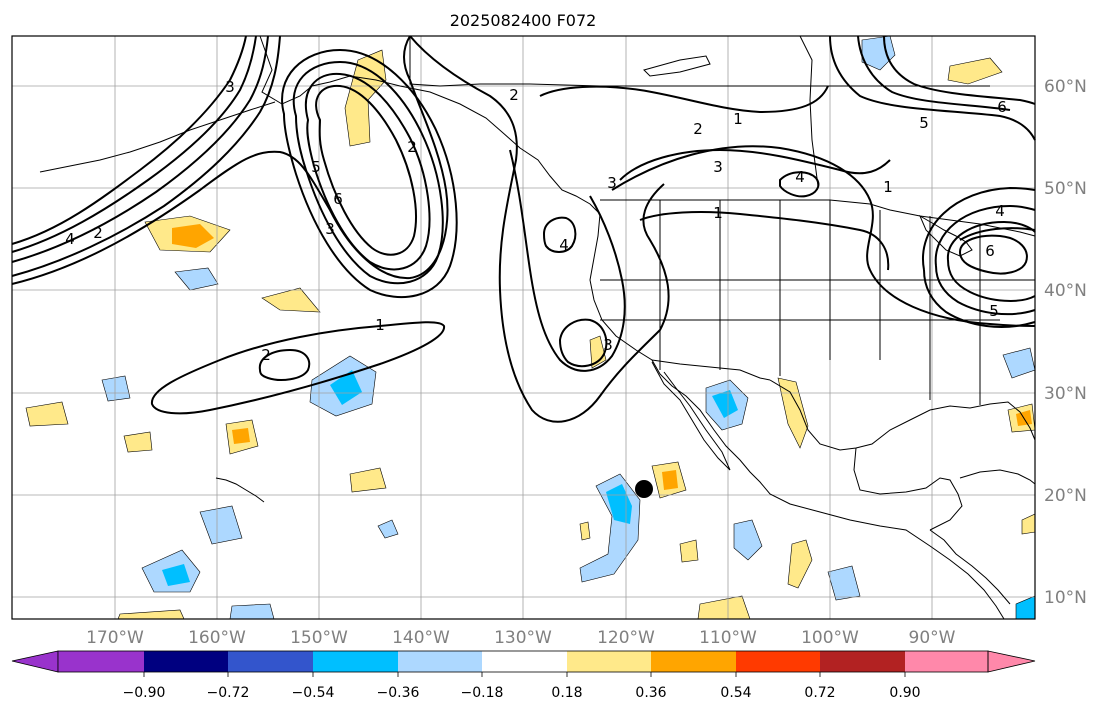 This screenshot has width=1105, height=712. What do you see at coordinates (1065, 291) in the screenshot?
I see `lat-label-40n: 40°N` at bounding box center [1065, 291].